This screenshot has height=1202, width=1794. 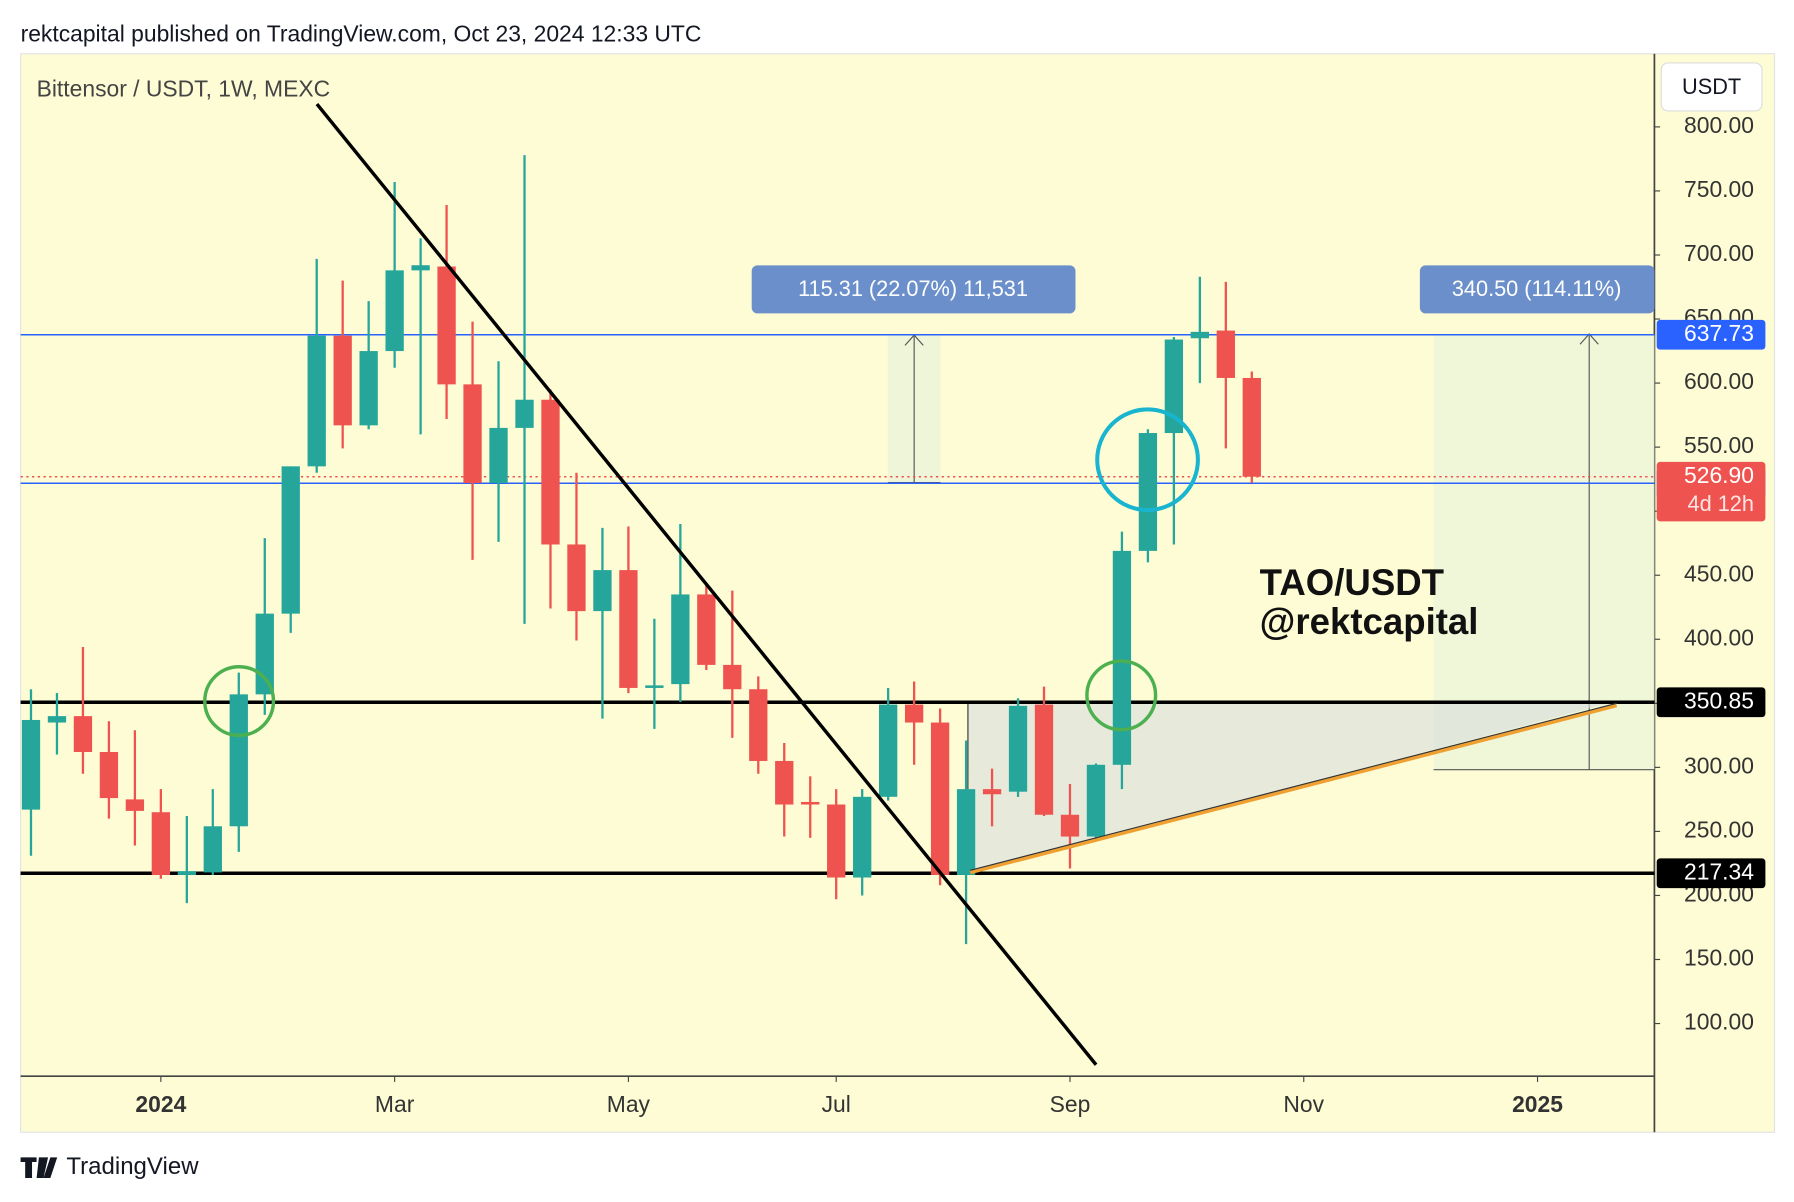 I want to click on y-tick-label: 150.00, so click(x=1719, y=958).